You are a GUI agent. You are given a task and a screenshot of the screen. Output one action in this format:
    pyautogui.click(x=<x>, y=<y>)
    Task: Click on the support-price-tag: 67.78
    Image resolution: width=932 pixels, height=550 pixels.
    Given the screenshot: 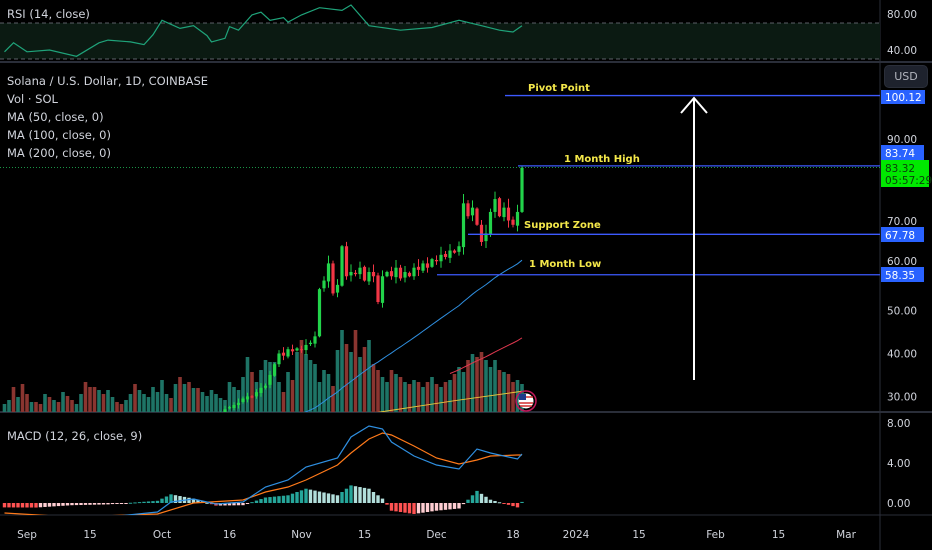 What is the action you would take?
    pyautogui.click(x=902, y=234)
    